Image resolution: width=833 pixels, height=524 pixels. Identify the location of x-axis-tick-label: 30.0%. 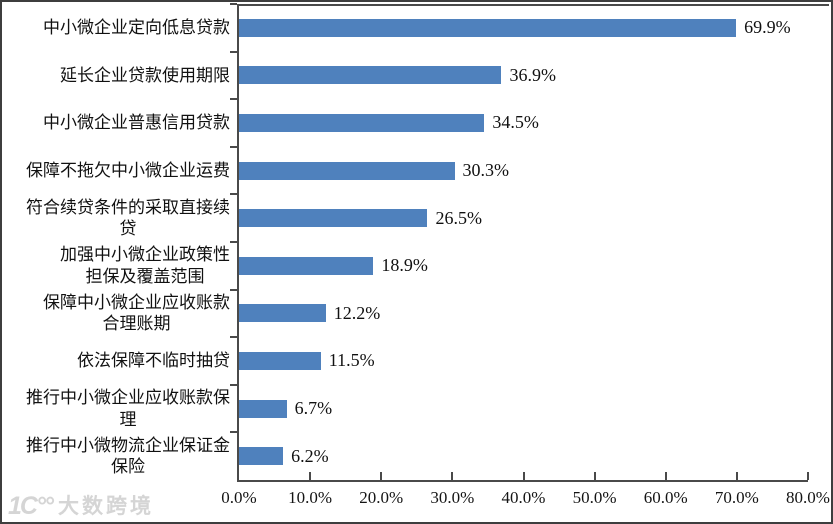
(452, 497).